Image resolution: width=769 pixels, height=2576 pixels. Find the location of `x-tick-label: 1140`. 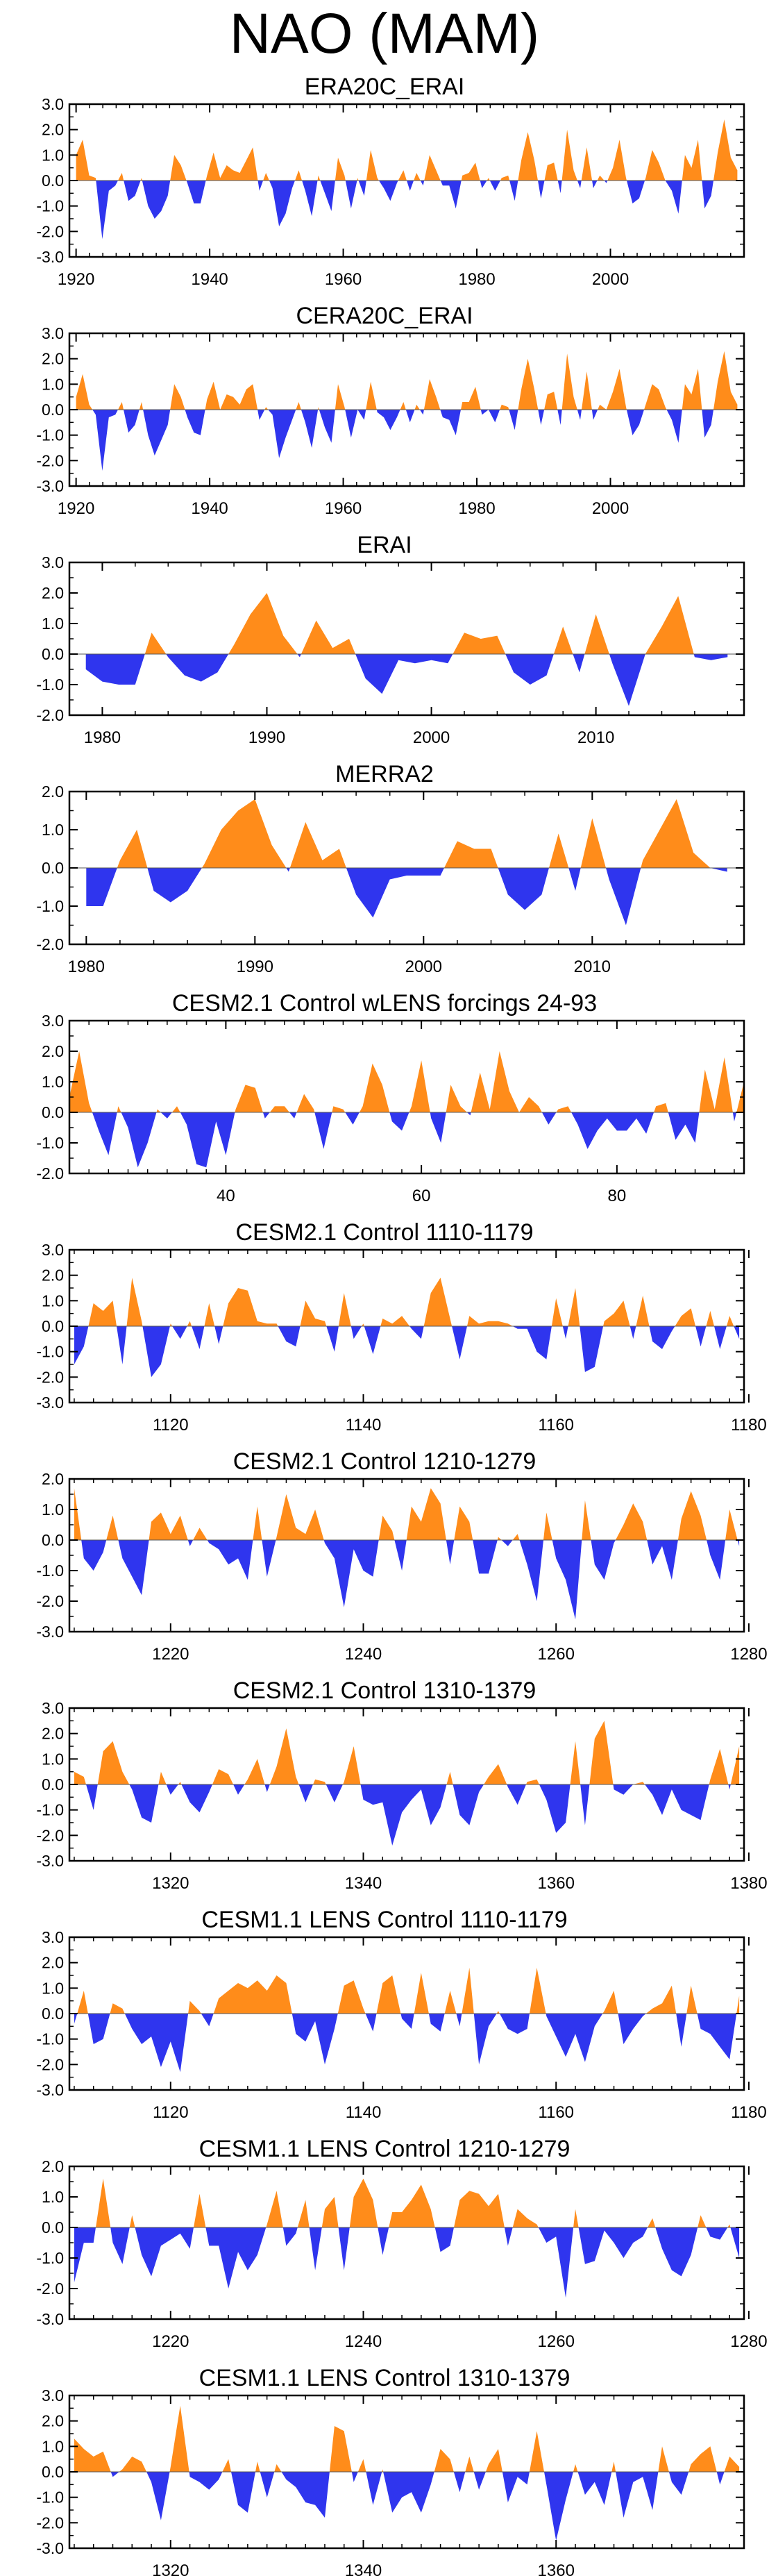

x-tick-label: 1140 is located at coordinates (364, 1423).